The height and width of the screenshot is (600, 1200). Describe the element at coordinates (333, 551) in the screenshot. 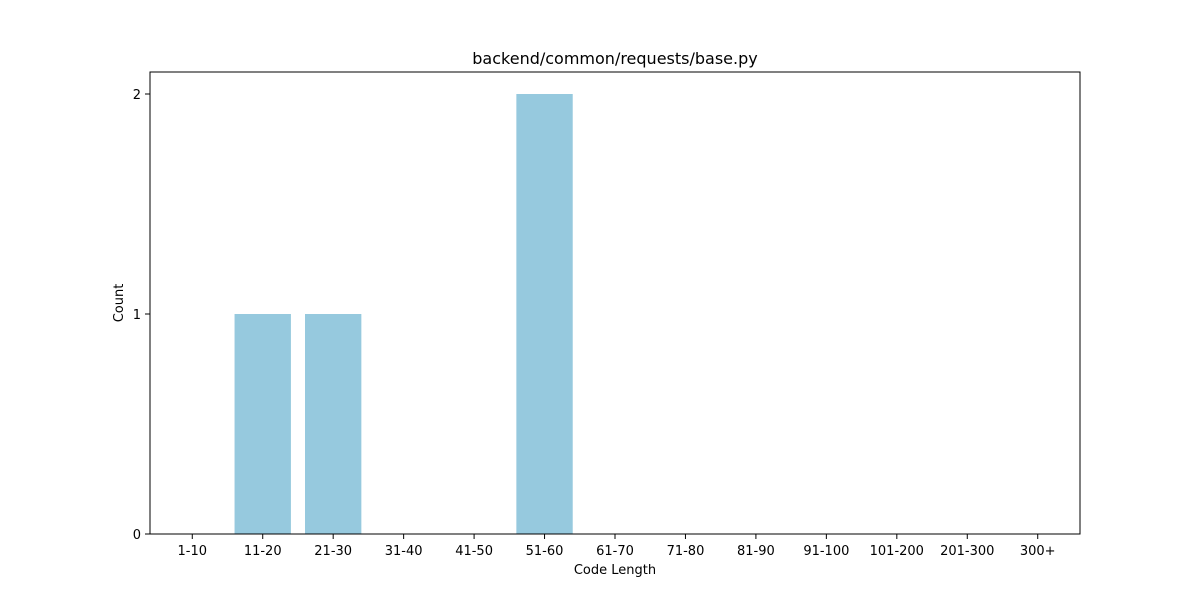

I see `x-tick-label: 21-30` at that location.